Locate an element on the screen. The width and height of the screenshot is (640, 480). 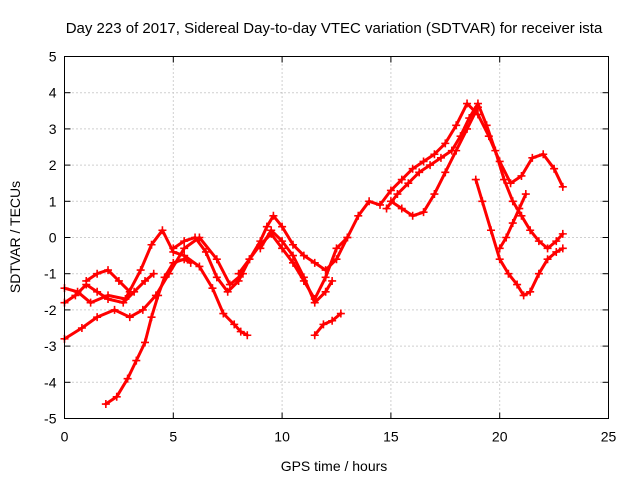
y-tick-label: -3 is located at coordinates (50, 346).